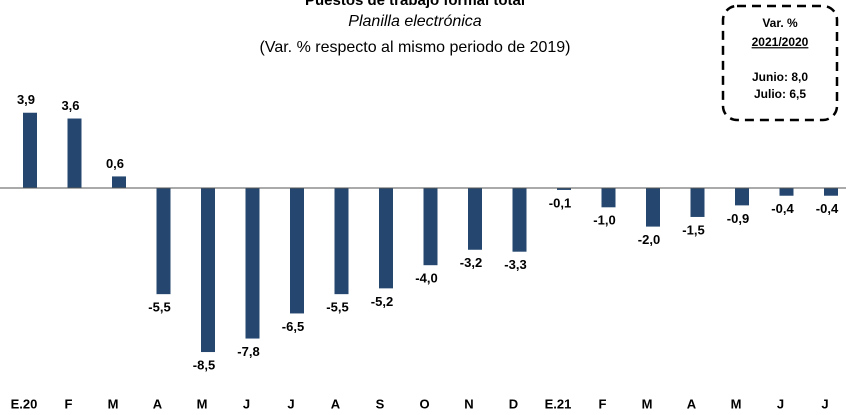 The width and height of the screenshot is (846, 415). I want to click on value-label: -2,0, so click(649, 239).